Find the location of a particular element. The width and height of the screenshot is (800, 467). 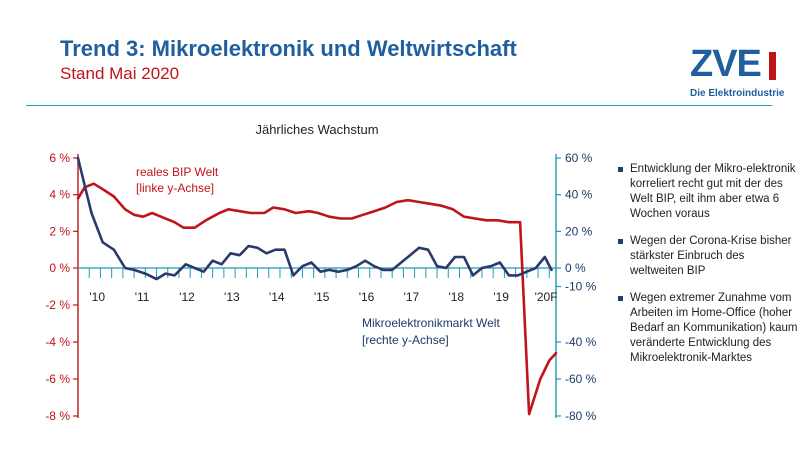

left-axis-tick-label: 6 % is located at coordinates (59, 158).